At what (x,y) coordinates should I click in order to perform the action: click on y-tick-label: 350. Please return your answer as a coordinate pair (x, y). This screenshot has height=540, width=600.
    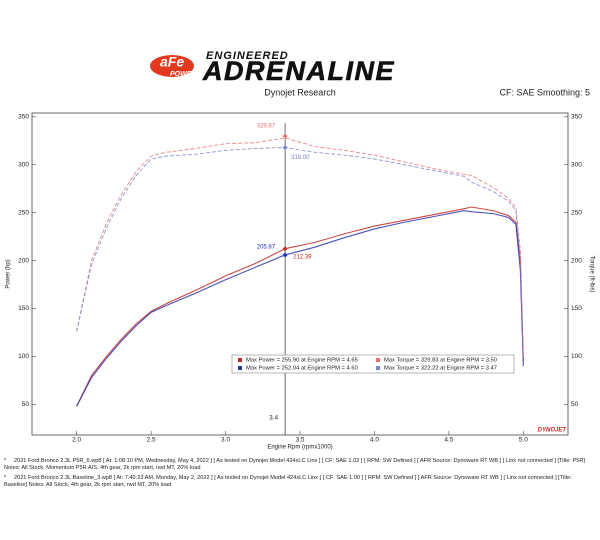
    Looking at the image, I should click on (23, 117).